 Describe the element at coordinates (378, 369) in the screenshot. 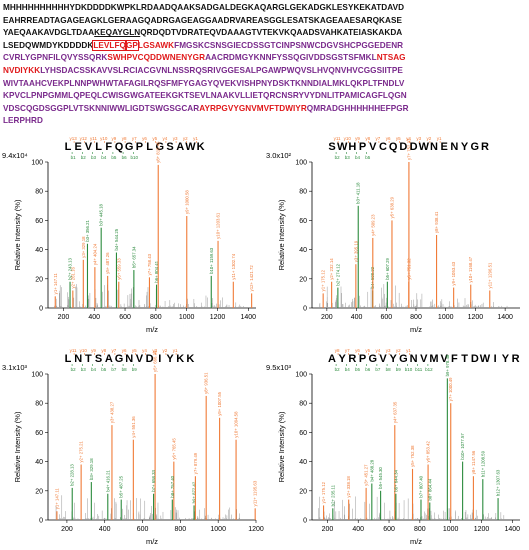

I see `b-ion-label: b7` at that location.